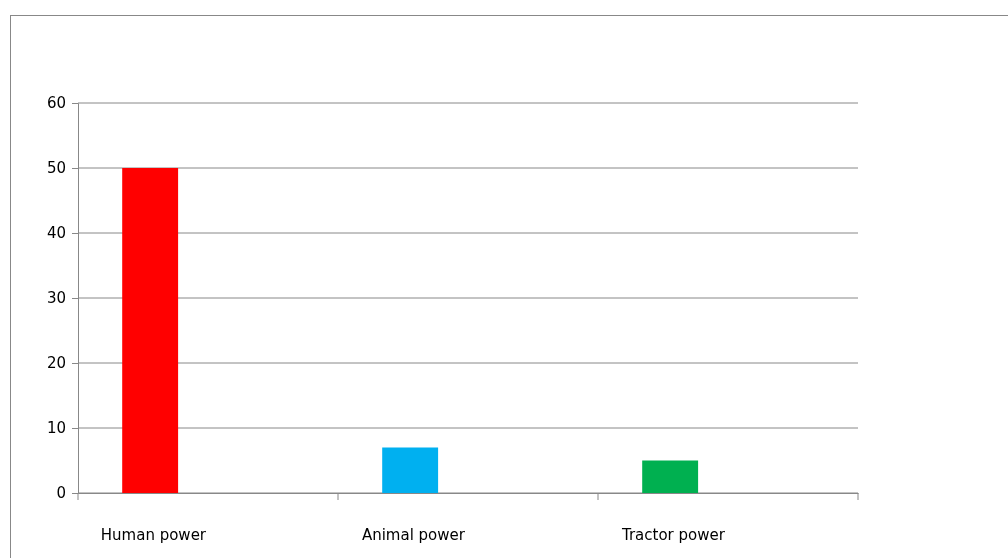 The image size is (1008, 558). I want to click on y-tick-label: 10, so click(56, 428).